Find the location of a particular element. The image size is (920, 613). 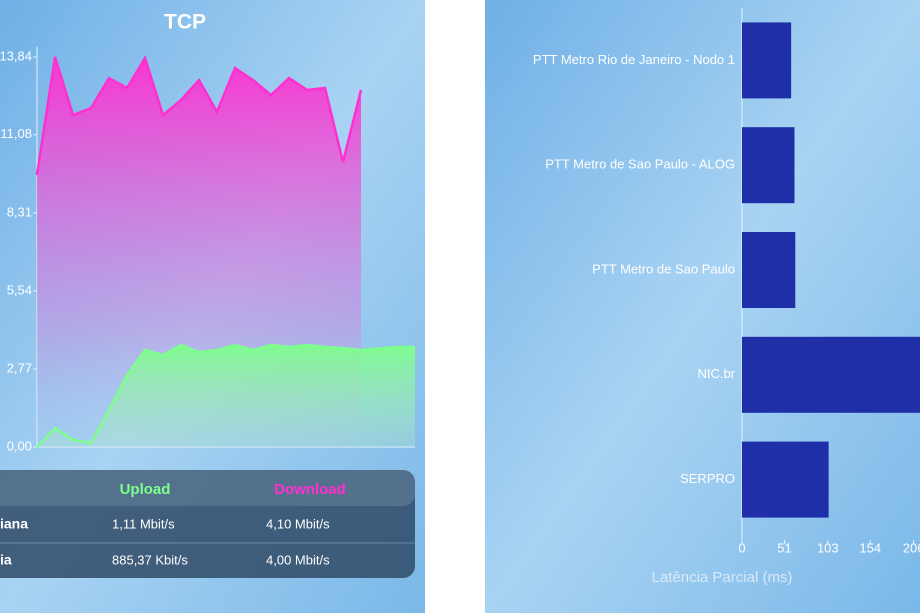

y-tick-label: 11,08 is located at coordinates (16, 133).